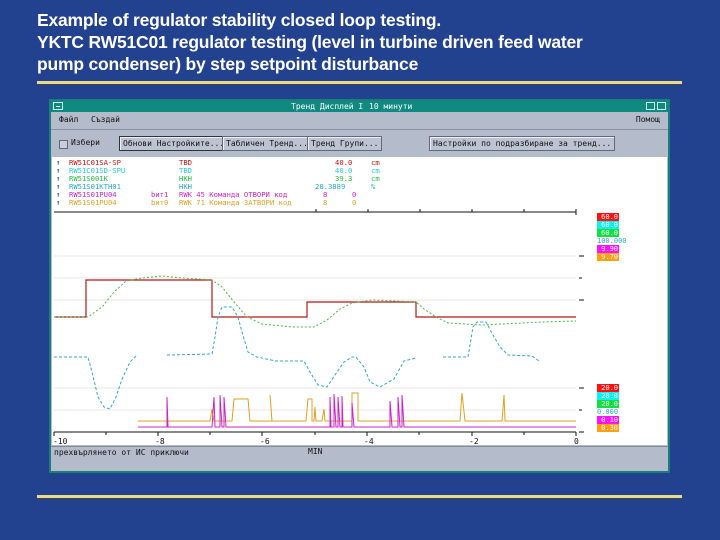 This screenshot has height=540, width=720. I want to click on scale-min-close-cmd: 0.30, so click(608, 428).